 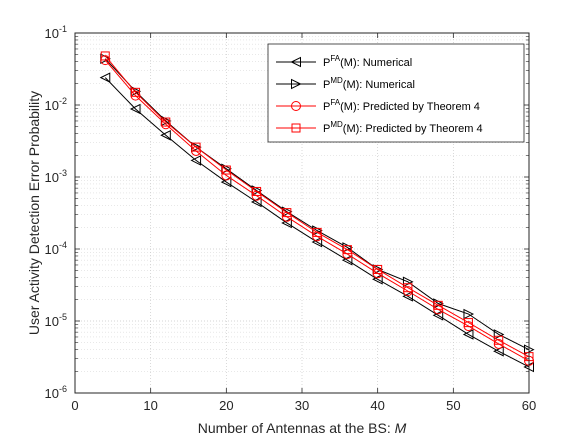 What do you see at coordinates (56, 32) in the screenshot?
I see `y-tick-label: 10⁻¹` at bounding box center [56, 32].